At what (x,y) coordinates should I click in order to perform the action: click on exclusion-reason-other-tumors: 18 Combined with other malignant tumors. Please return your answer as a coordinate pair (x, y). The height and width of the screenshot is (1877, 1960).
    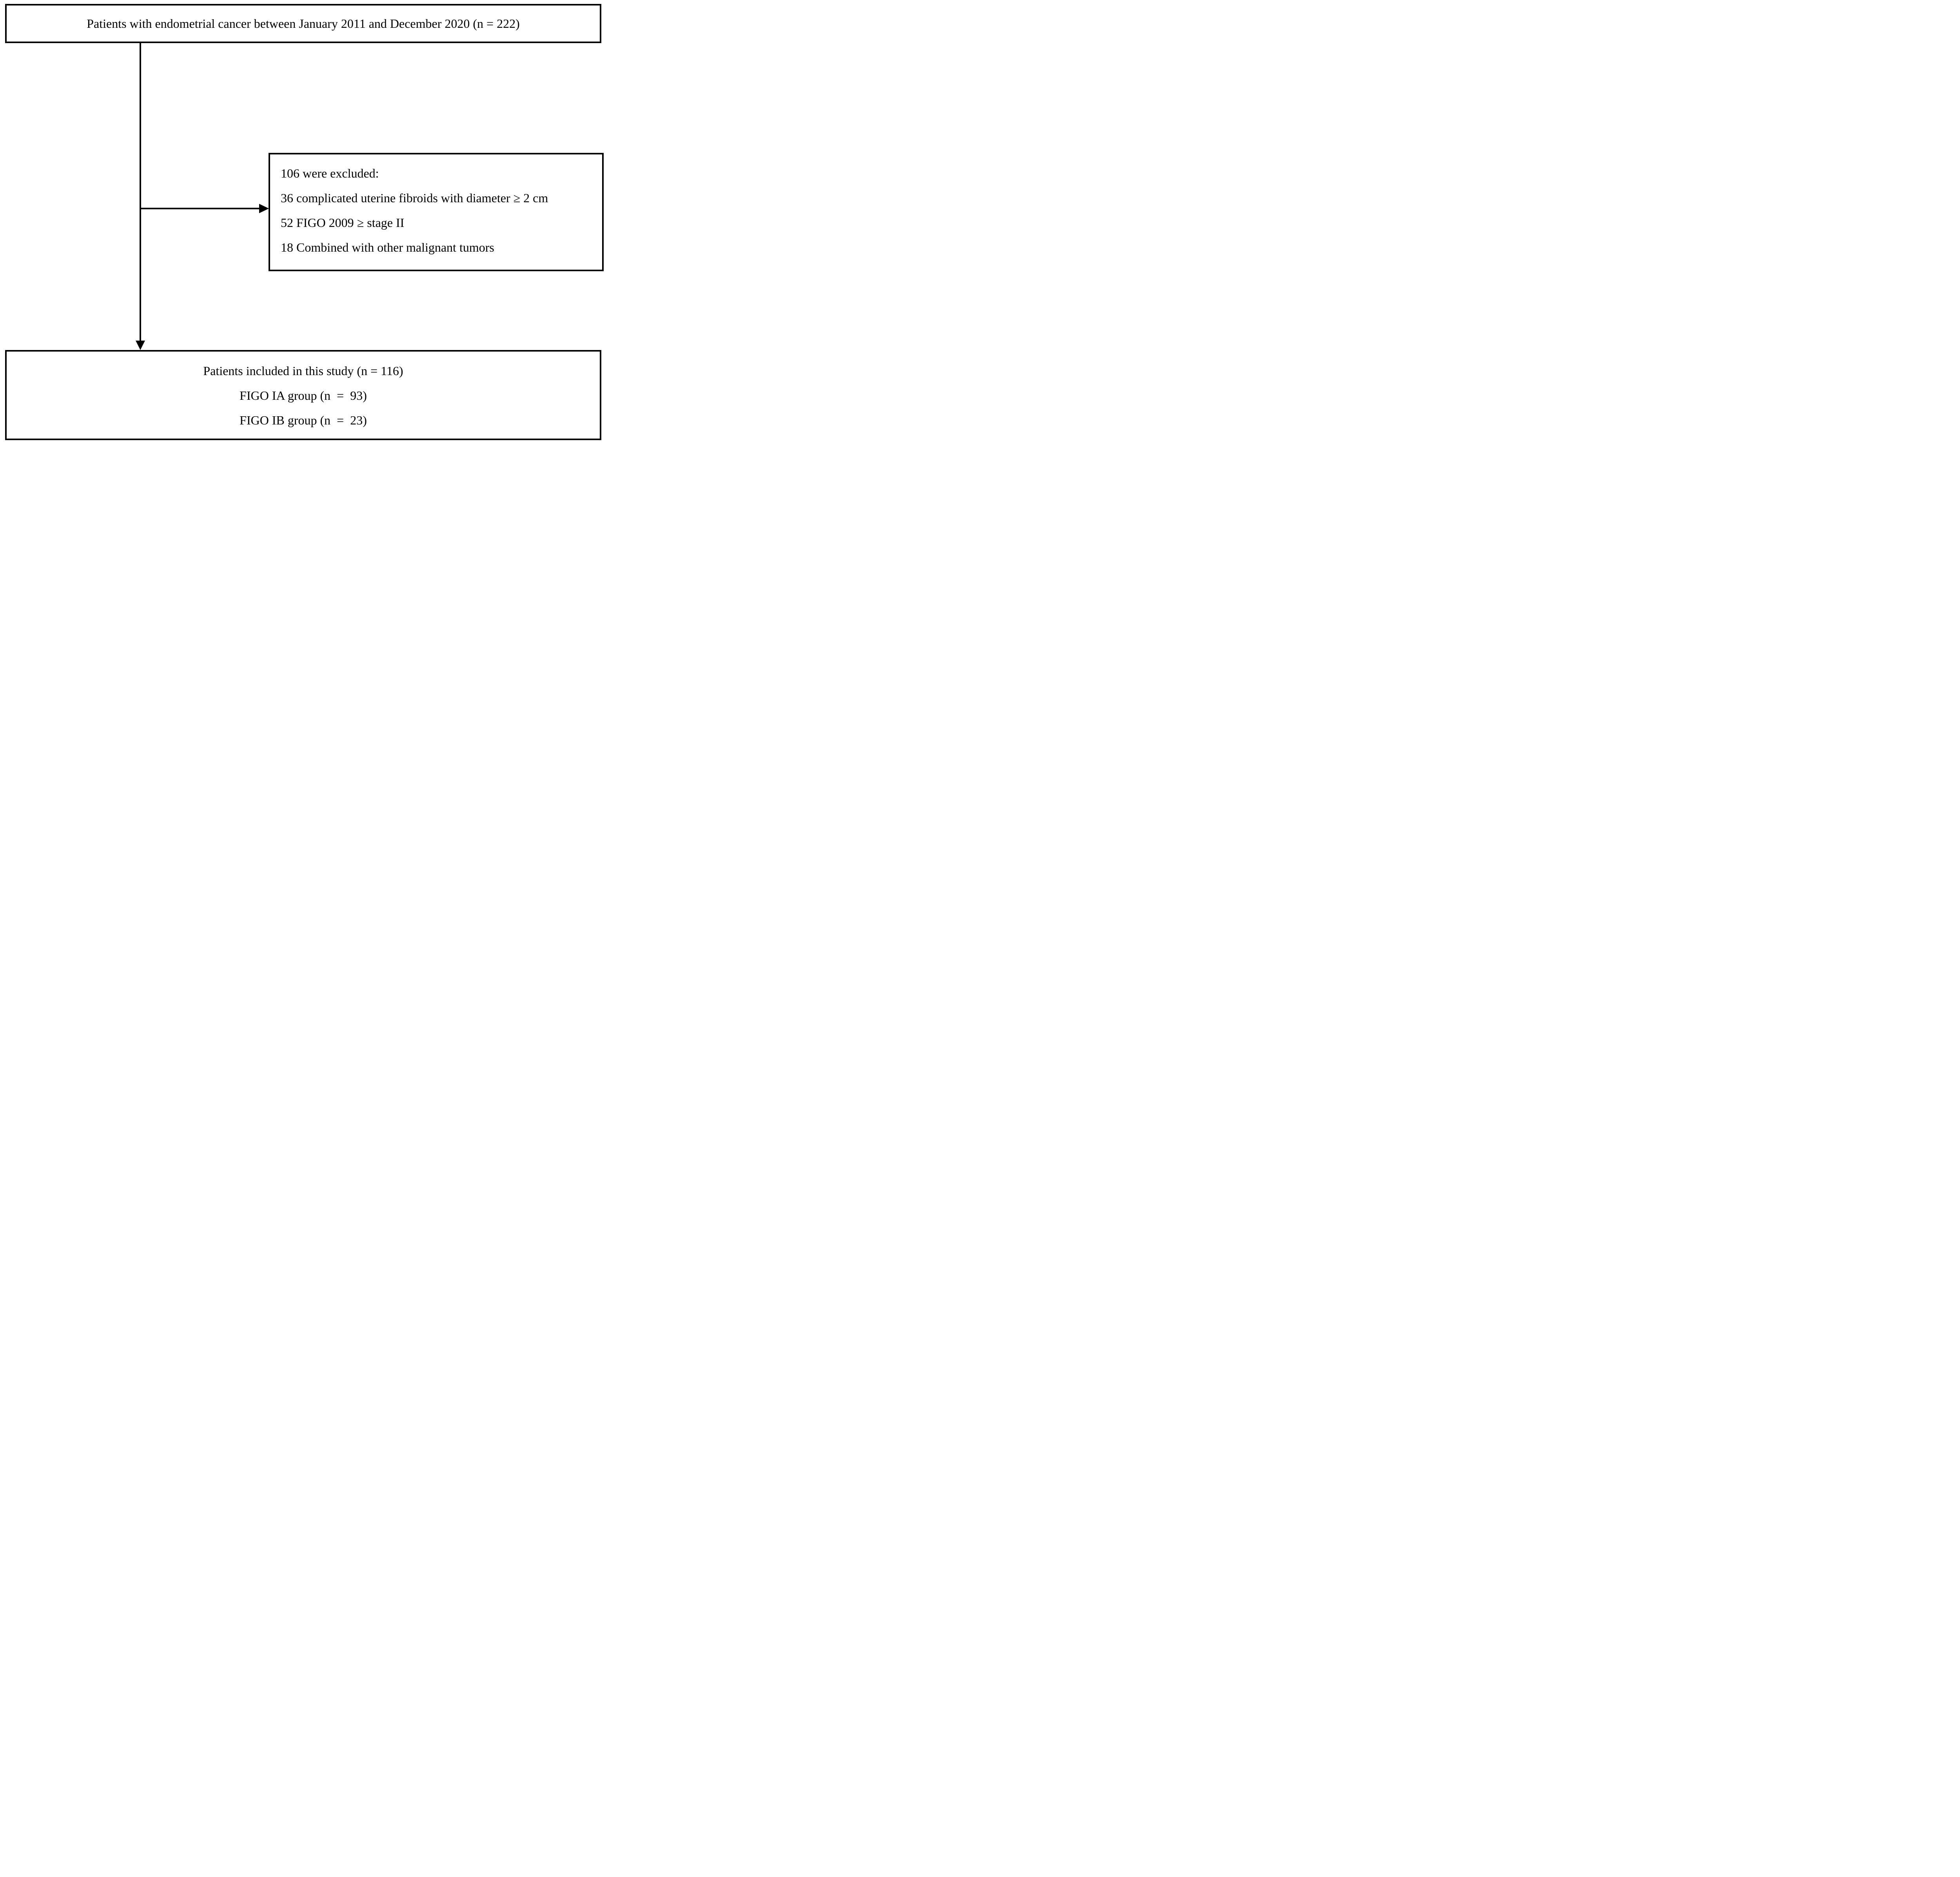
    Looking at the image, I should click on (387, 247).